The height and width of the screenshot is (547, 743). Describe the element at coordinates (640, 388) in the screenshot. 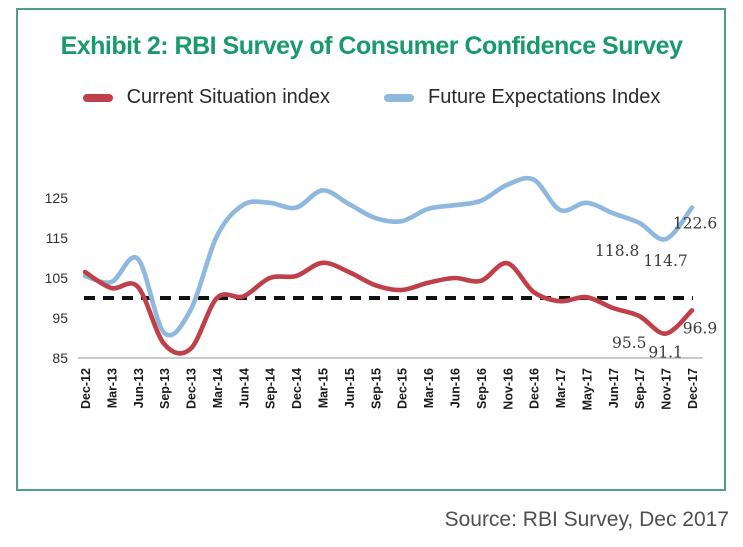

I see `x-axis-tick-label: Sep-17` at that location.